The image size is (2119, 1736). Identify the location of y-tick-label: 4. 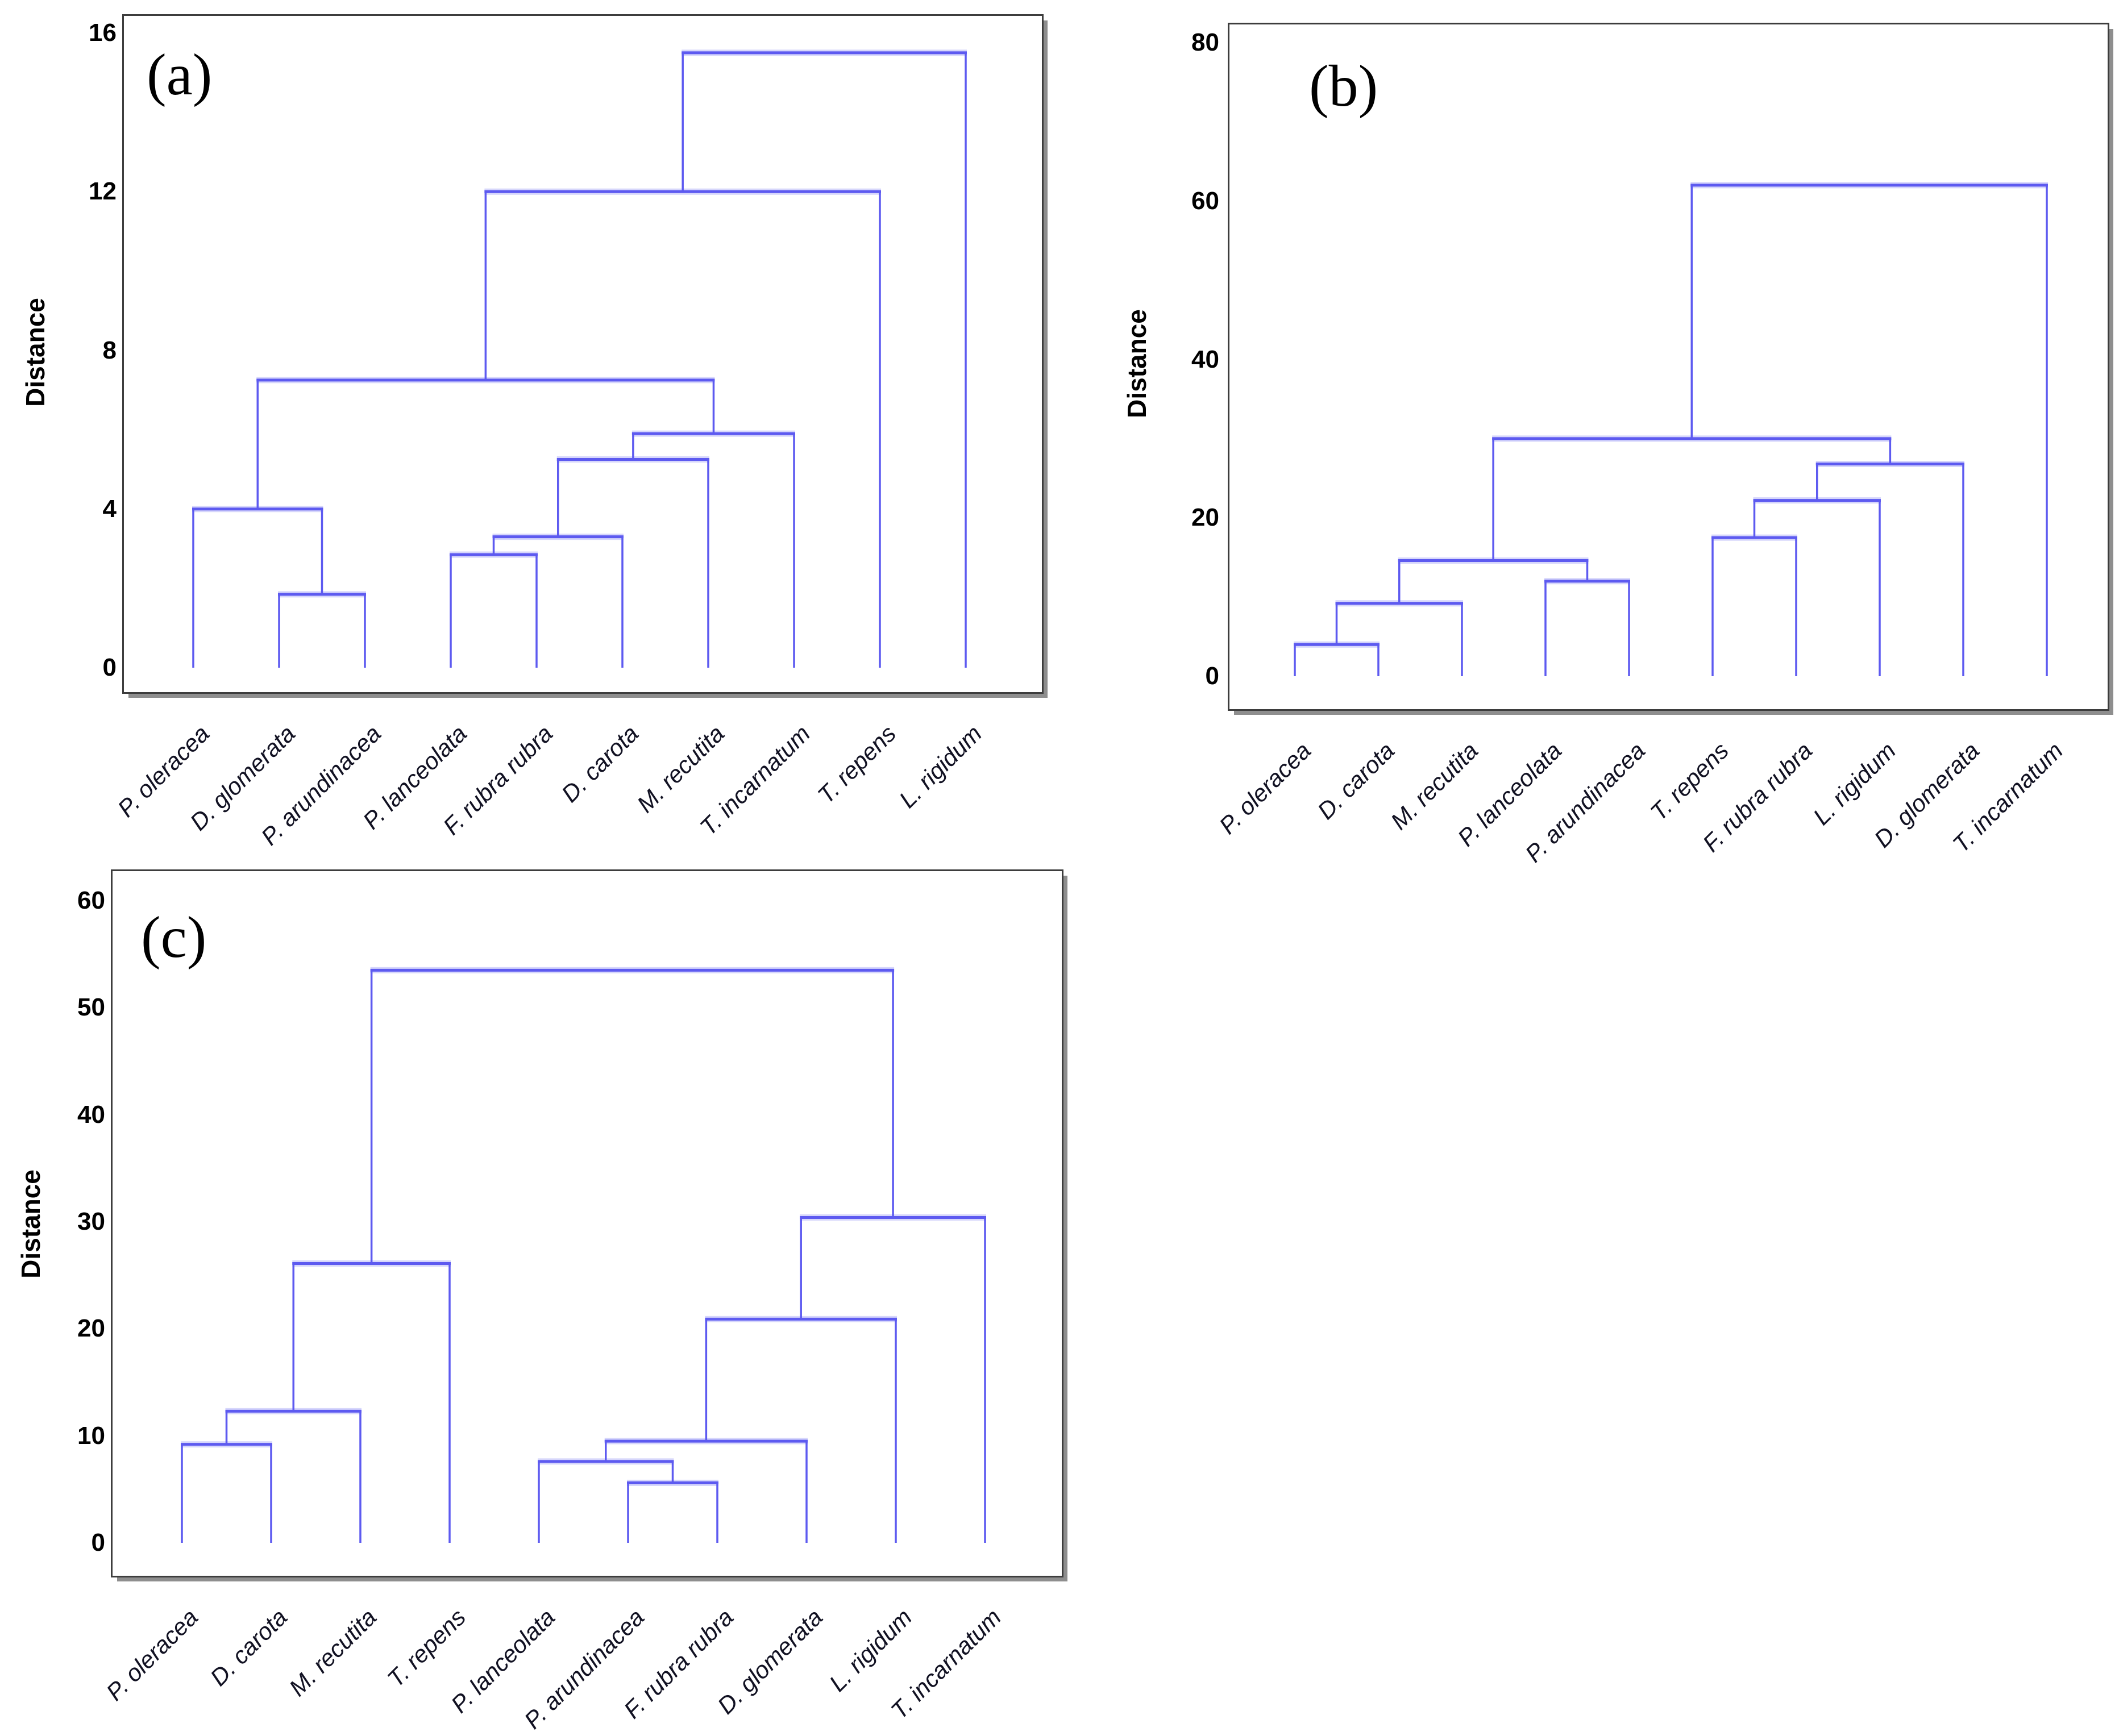
(109, 508).